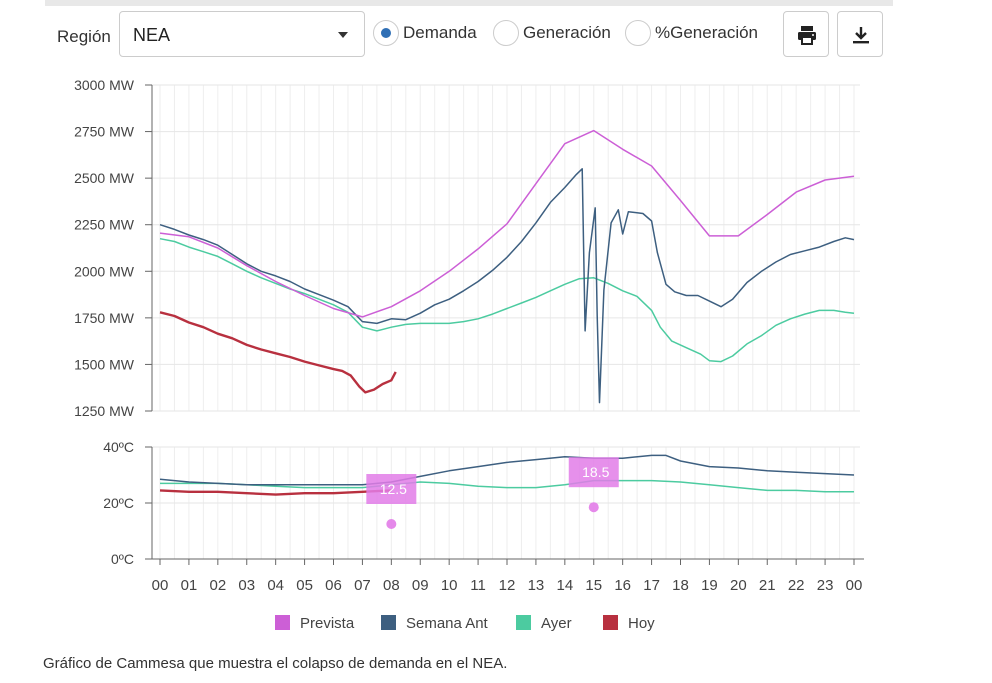 The height and width of the screenshot is (683, 992). Describe the element at coordinates (651, 585) in the screenshot. I see `x-tick-label: 17` at that location.